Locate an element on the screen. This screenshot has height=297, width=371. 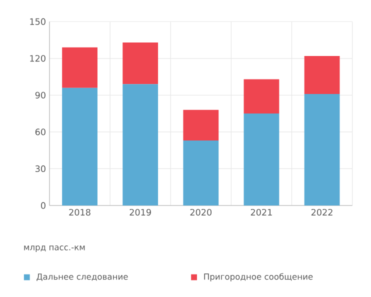
x-tick-label: 2020 is located at coordinates (201, 212).